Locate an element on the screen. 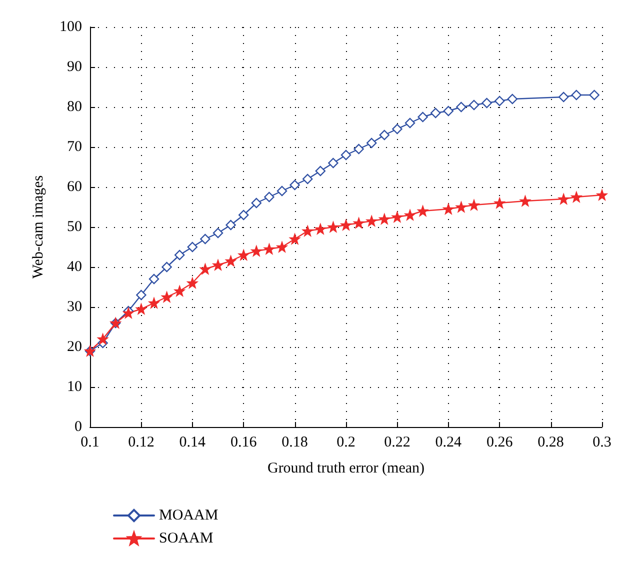 The width and height of the screenshot is (639, 569). y-tick-label: 90 is located at coordinates (74, 67).